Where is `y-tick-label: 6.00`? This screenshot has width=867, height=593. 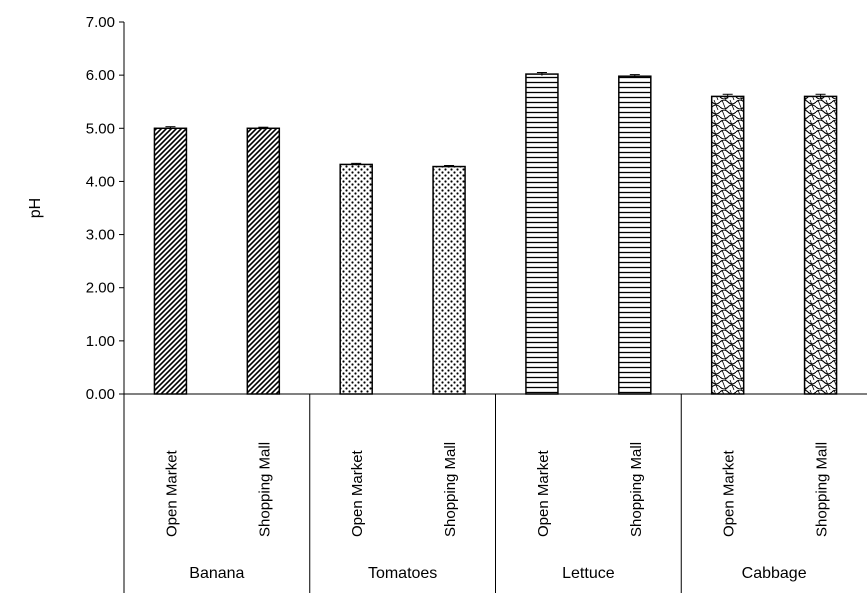 y-tick-label: 6.00 is located at coordinates (100, 75).